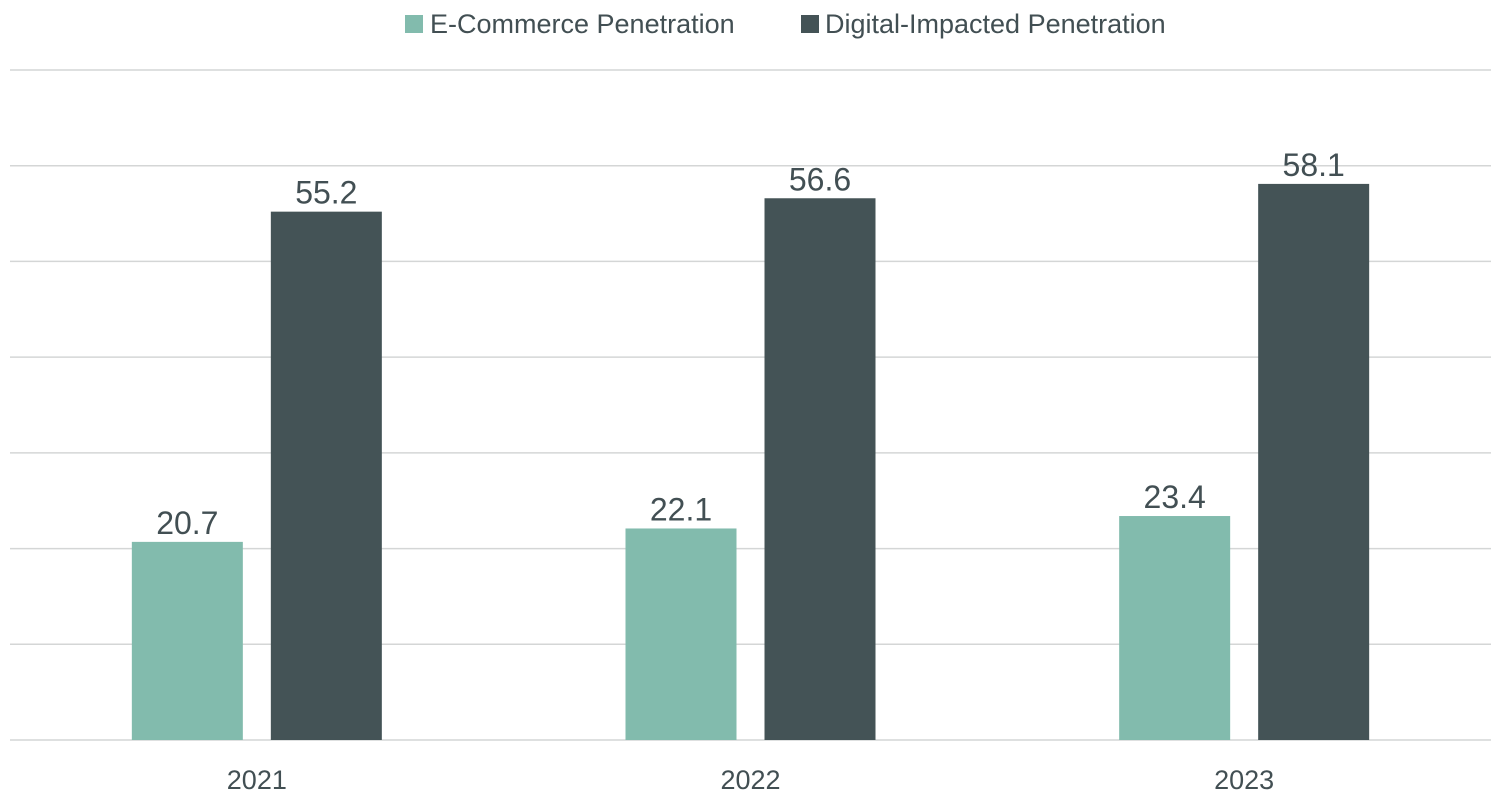  Describe the element at coordinates (1244, 780) in the screenshot. I see `x-tick-label-2023: 2023` at that location.